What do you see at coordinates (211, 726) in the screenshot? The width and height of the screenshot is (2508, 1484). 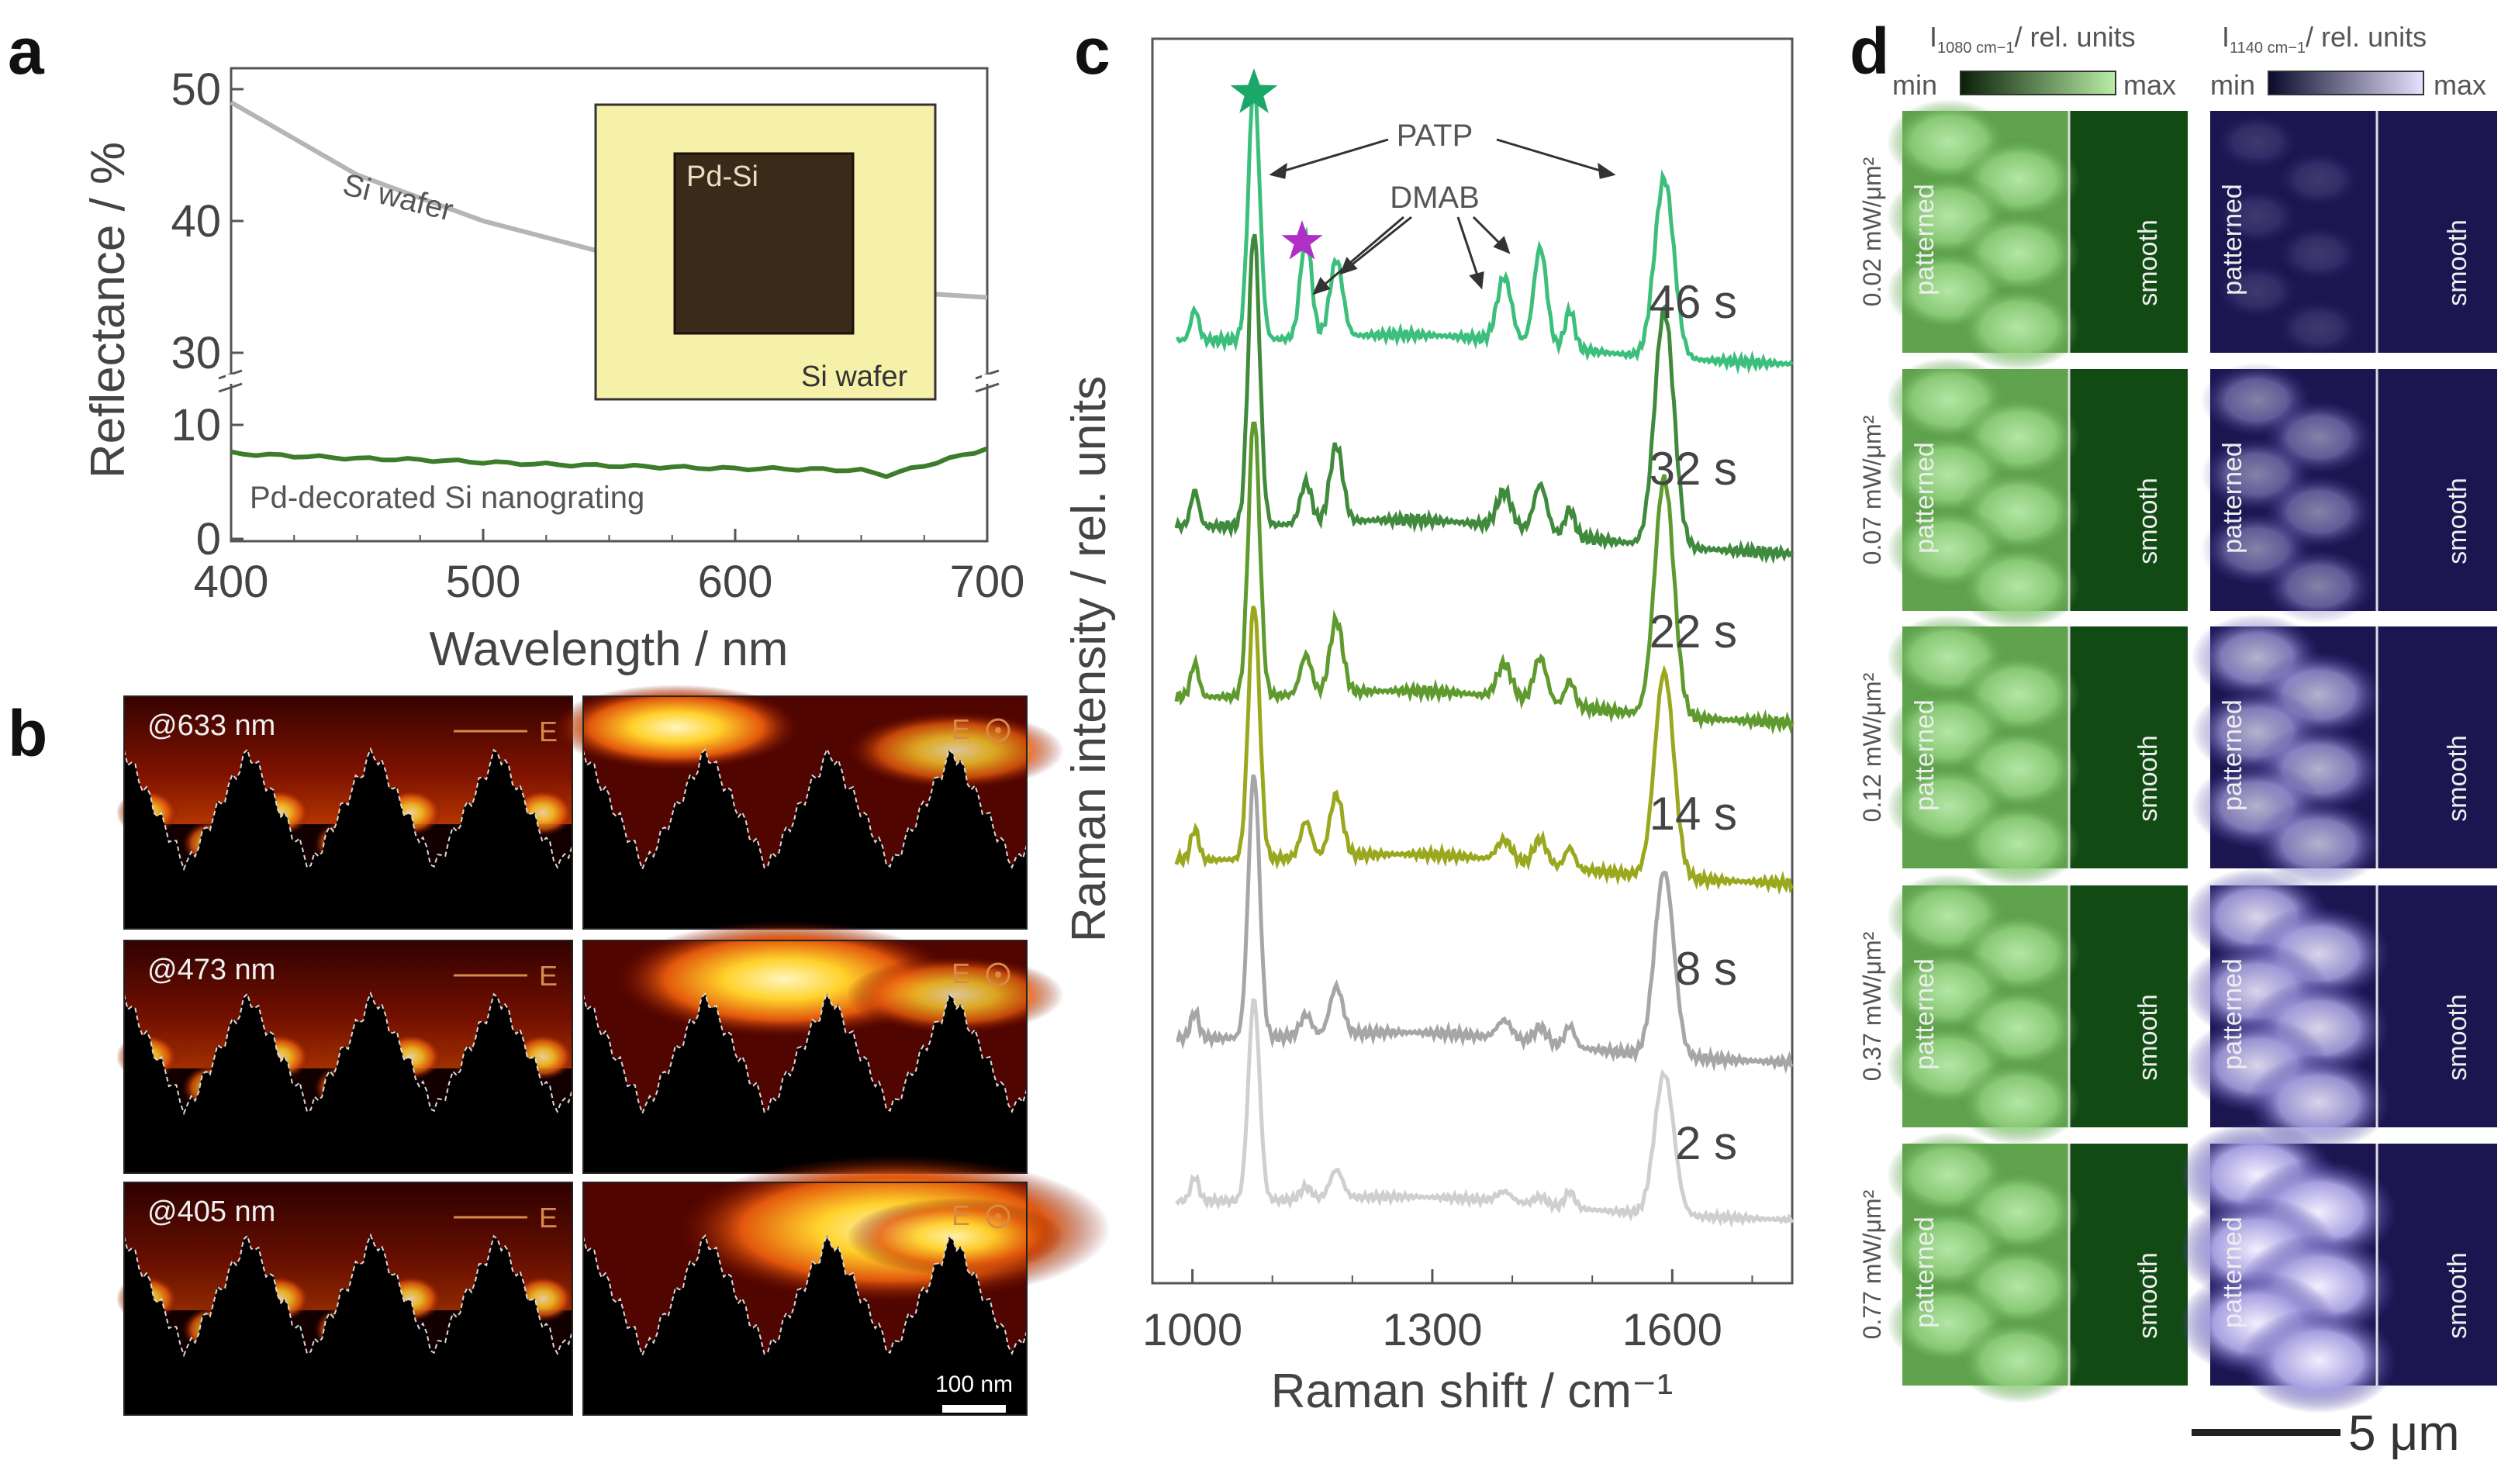 I see `wavelength-label: @633 nm` at bounding box center [211, 726].